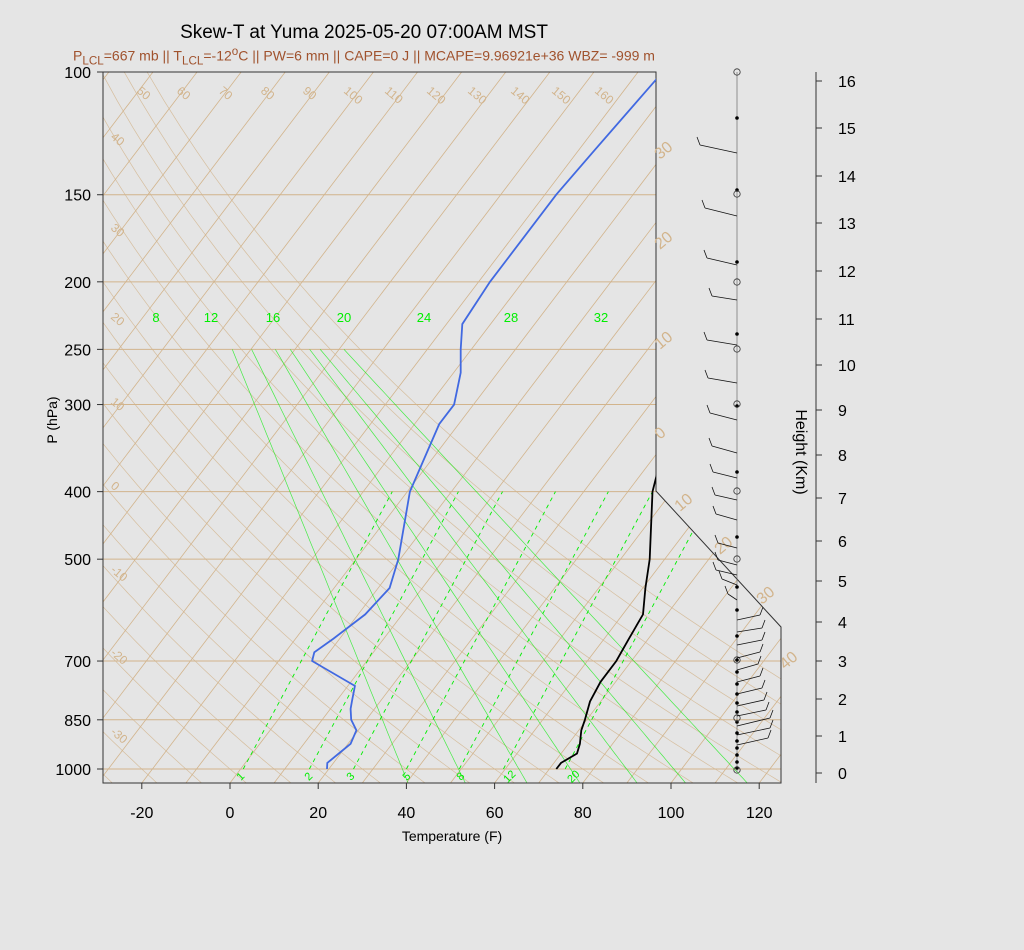  What do you see at coordinates (842, 456) in the screenshot?
I see `height-tick-label: 8` at bounding box center [842, 456].